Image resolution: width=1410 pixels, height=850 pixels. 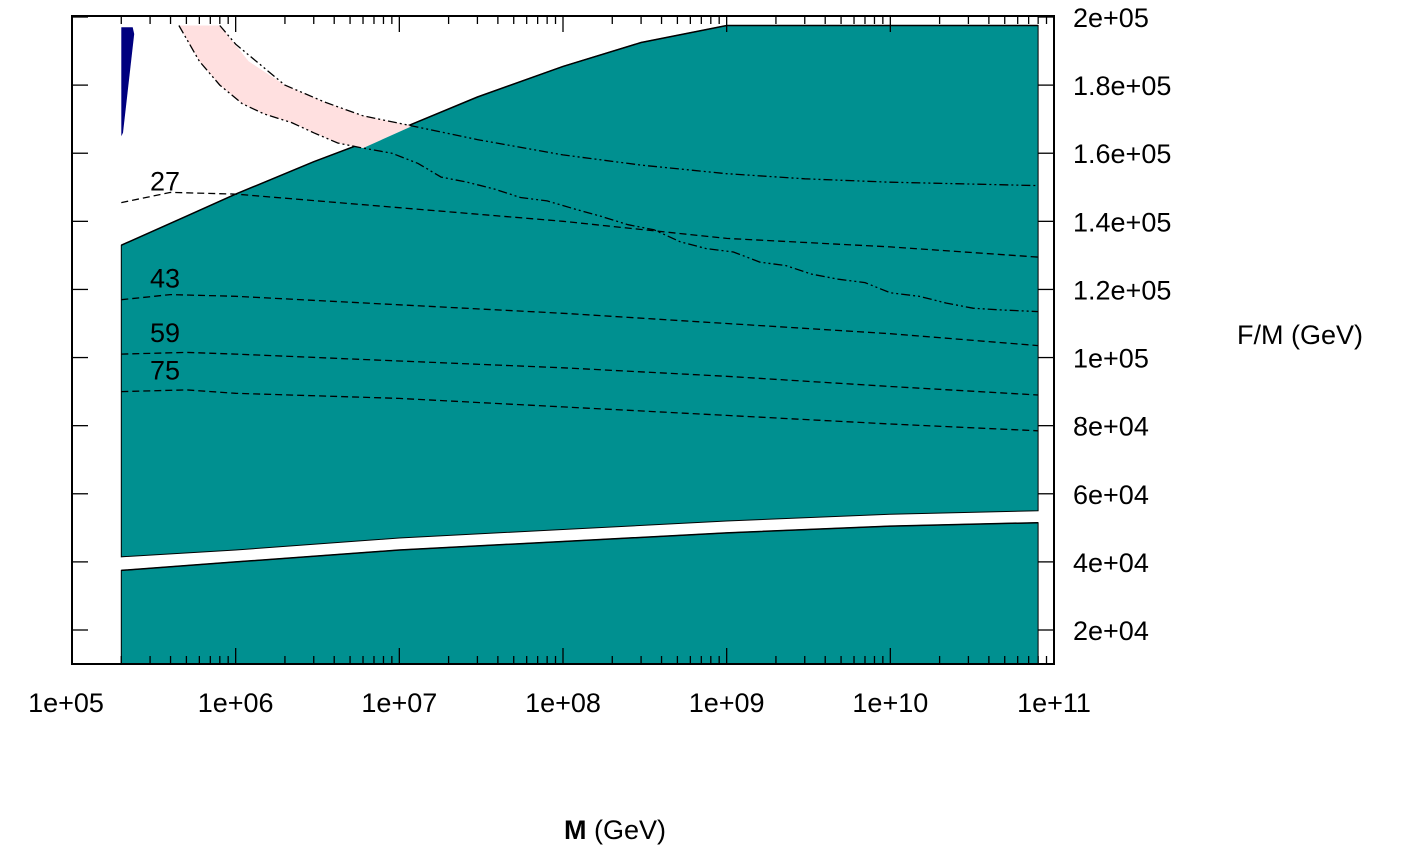 I want to click on y-tick-label: 8e+04, so click(x=1111, y=427).